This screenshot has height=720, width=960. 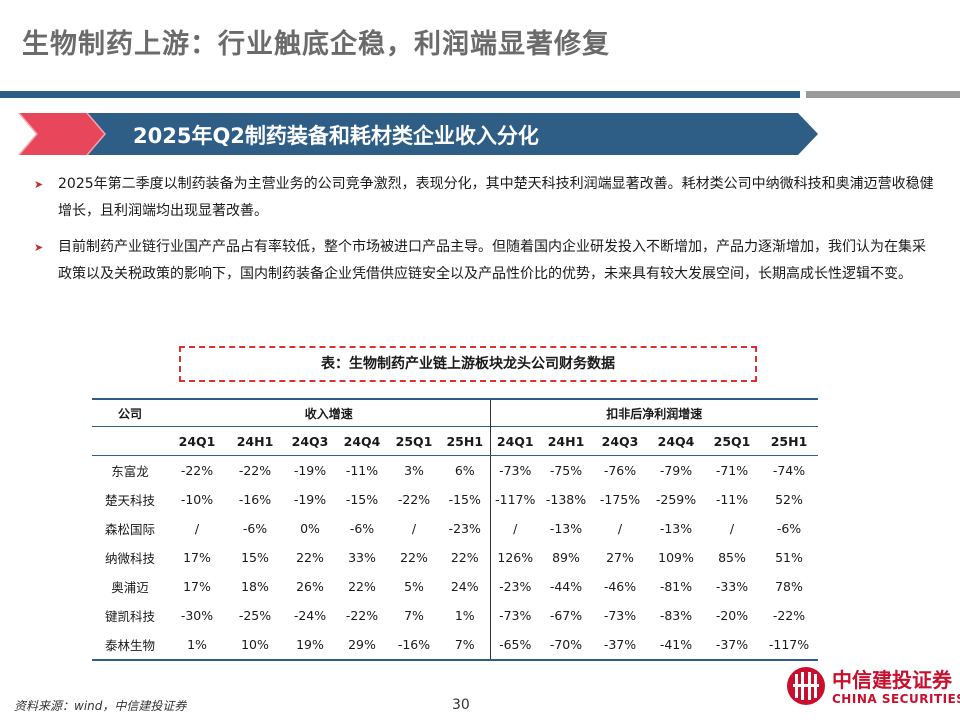 I want to click on profit-growth-cell: -67%, so click(x=566, y=615).